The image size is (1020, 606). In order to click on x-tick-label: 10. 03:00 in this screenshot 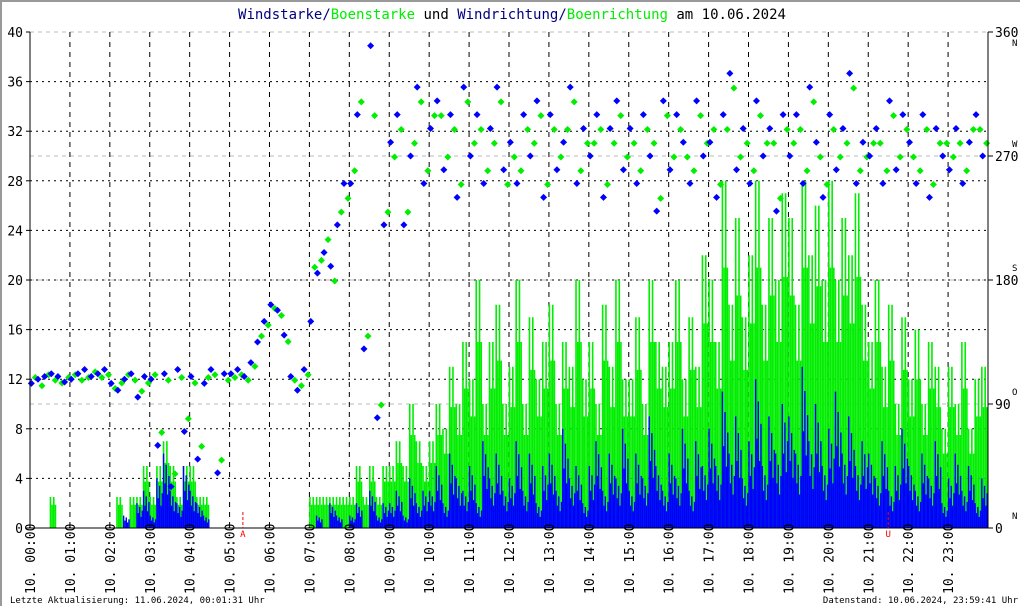, I will do `click(151, 559)`.